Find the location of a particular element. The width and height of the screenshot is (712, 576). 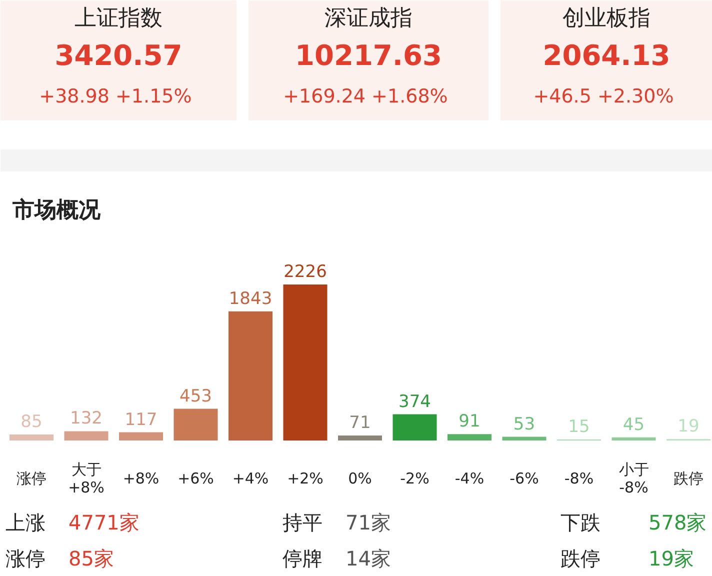

x-tick-label: 0% is located at coordinates (360, 479).